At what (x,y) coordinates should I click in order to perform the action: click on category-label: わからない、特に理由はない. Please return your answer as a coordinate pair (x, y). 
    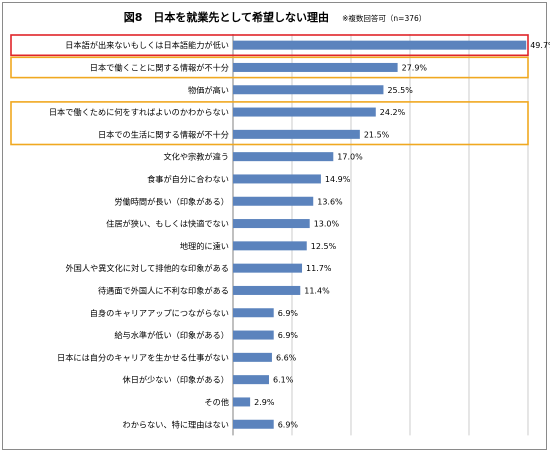
    Looking at the image, I should click on (176, 424).